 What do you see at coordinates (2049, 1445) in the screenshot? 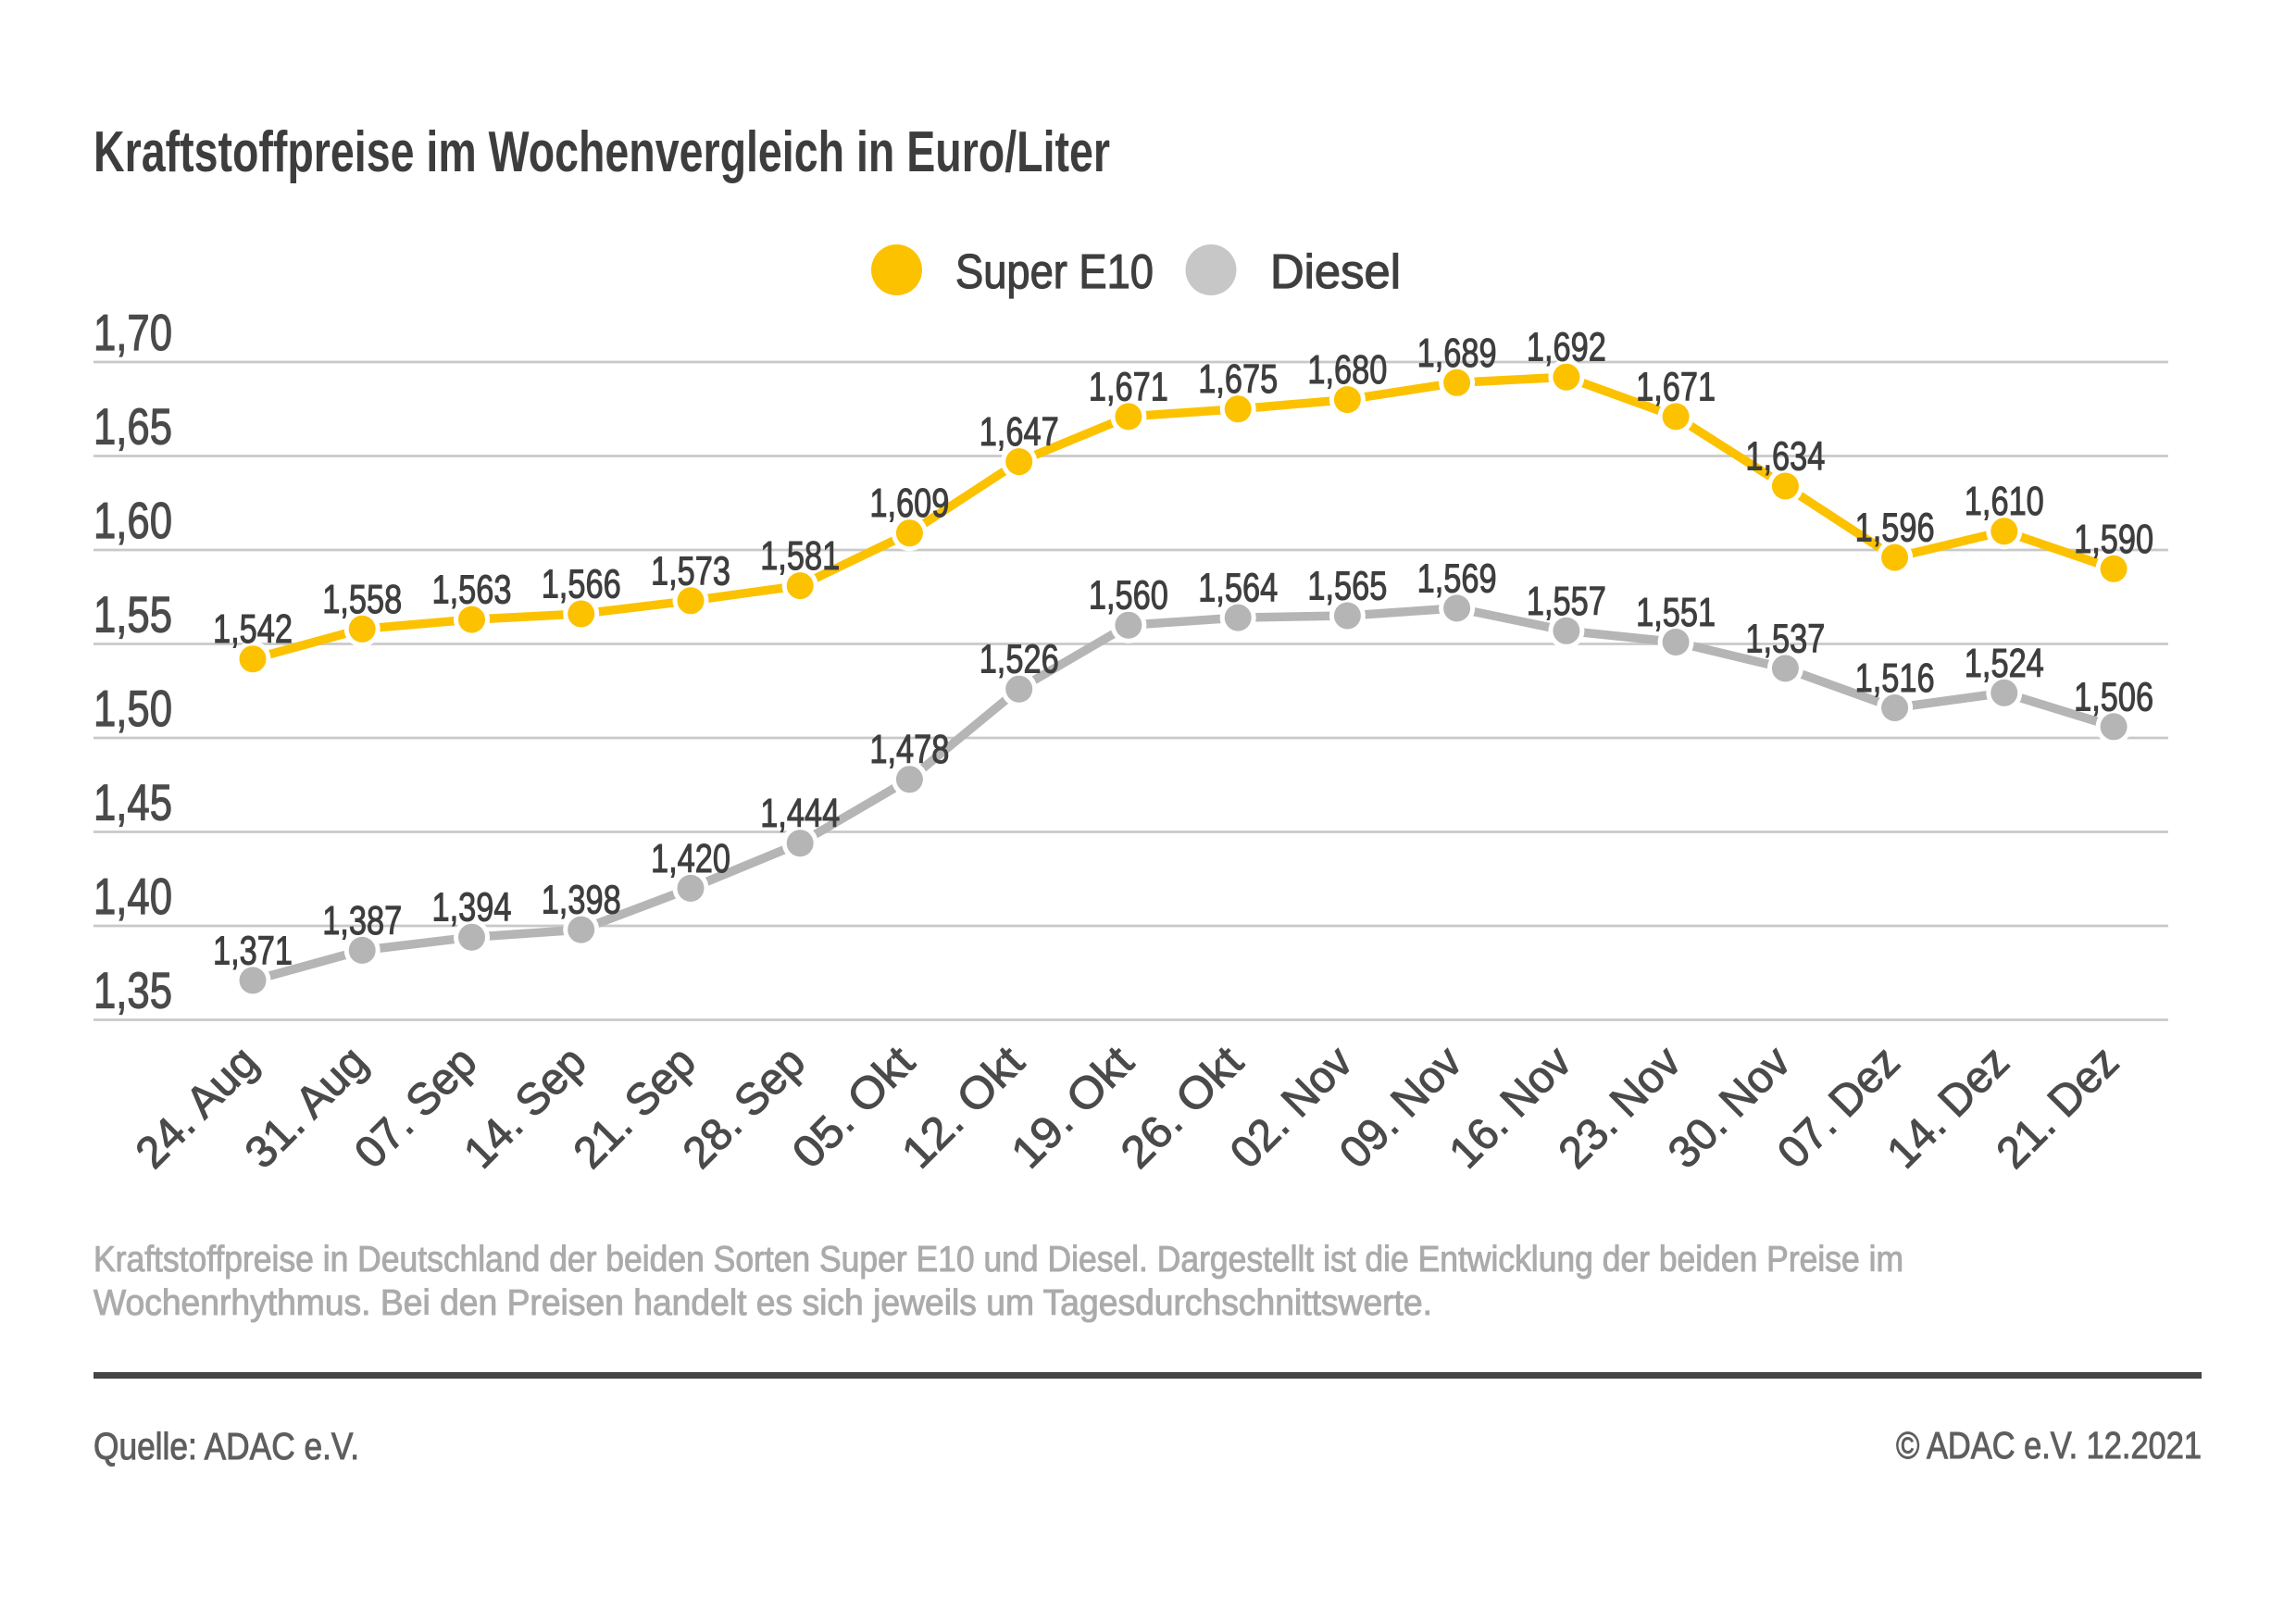
I see `svg-text: © ADAC e.V. 12.2021` at bounding box center [2049, 1445].